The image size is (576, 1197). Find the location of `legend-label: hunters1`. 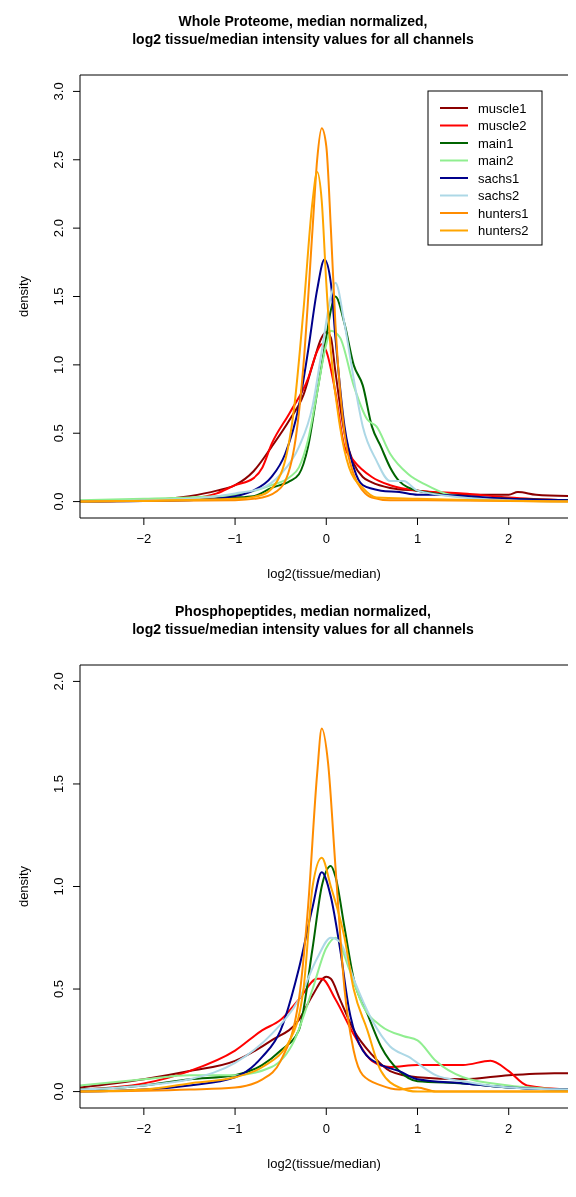

legend-label: hunters1 is located at coordinates (503, 213).